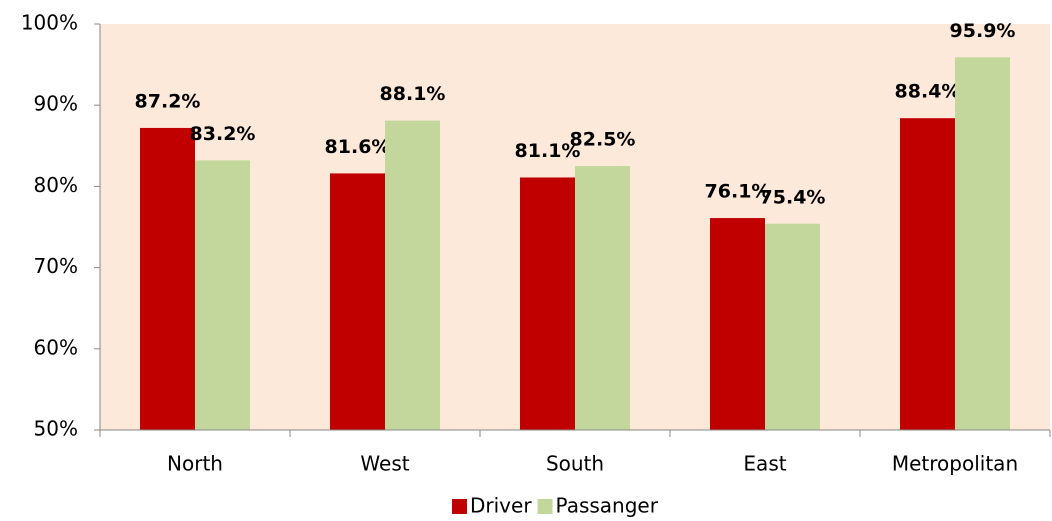 The height and width of the screenshot is (521, 1052). What do you see at coordinates (413, 94) in the screenshot?
I see `data-label: 88.1%` at bounding box center [413, 94].